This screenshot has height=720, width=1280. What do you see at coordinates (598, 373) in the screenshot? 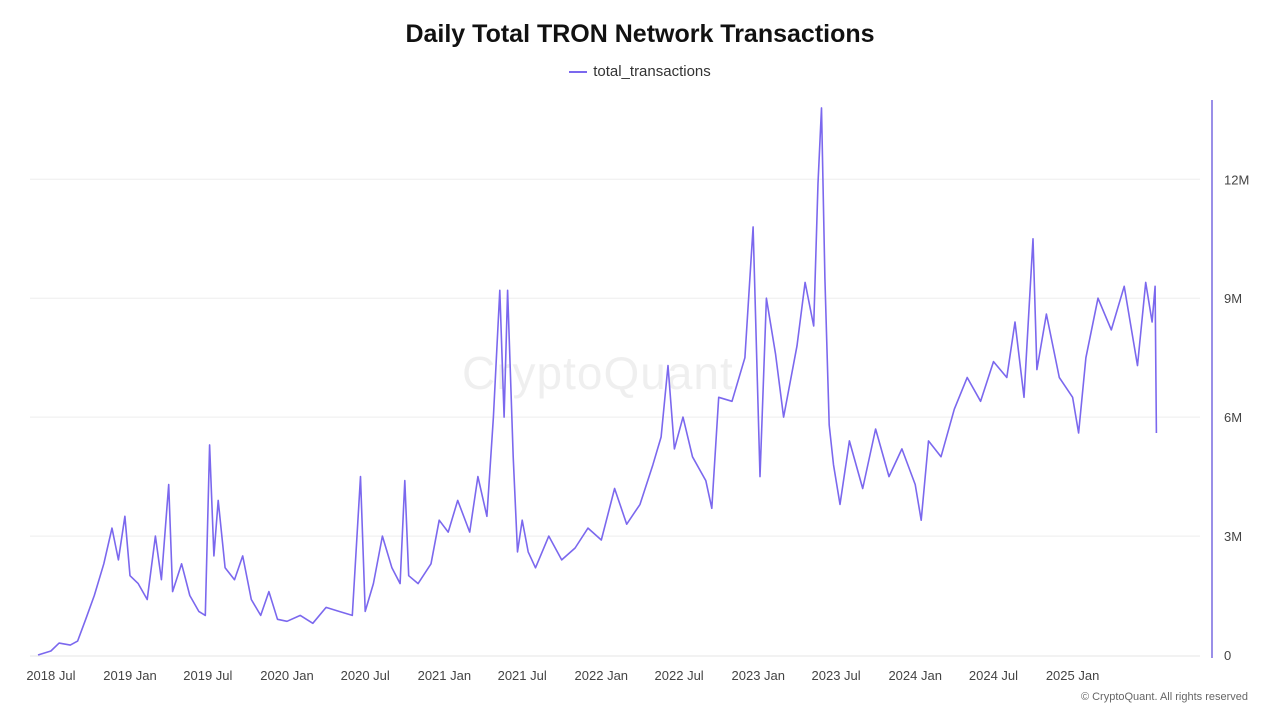
I see `watermark: CryptoQuant` at bounding box center [598, 373].